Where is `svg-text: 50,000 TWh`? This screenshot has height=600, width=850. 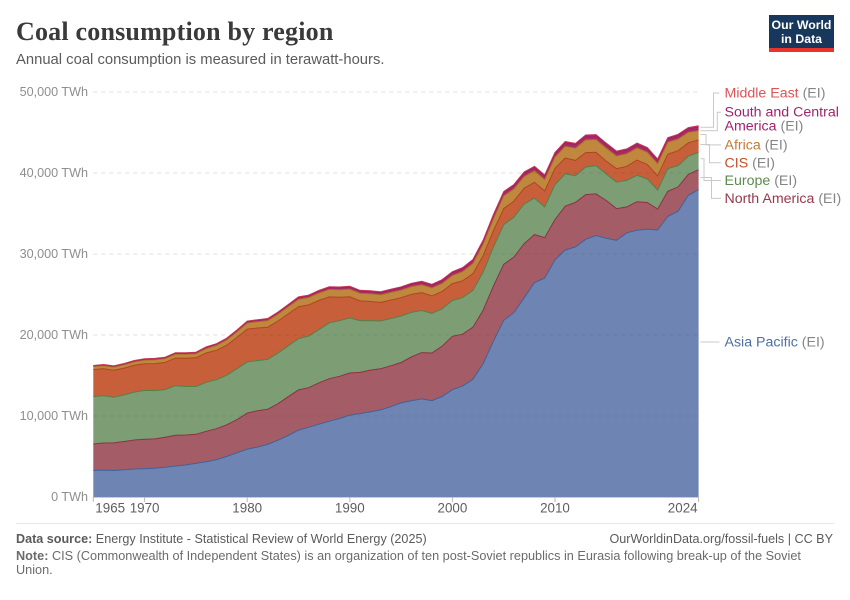 svg-text: 50,000 TWh is located at coordinates (54, 92).